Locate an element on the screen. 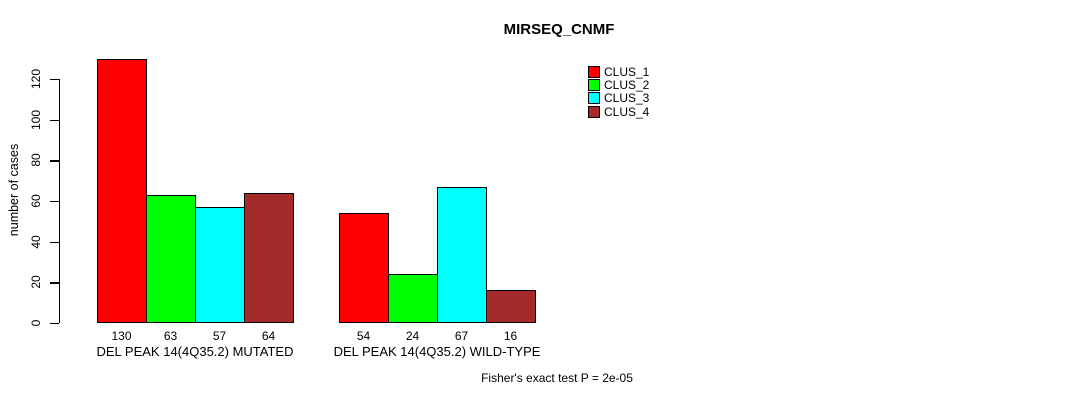  y-axis-line is located at coordinates (60, 201).